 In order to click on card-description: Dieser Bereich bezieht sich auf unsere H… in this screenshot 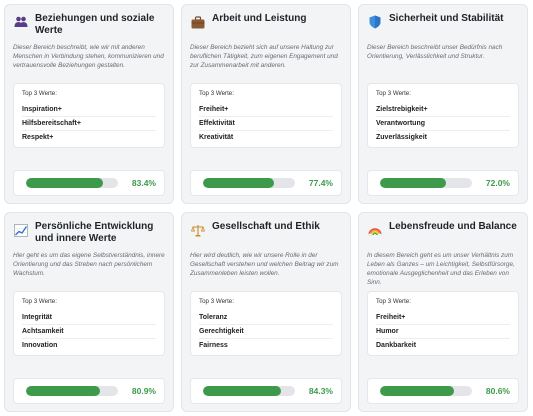, I will do `click(264, 56)`.